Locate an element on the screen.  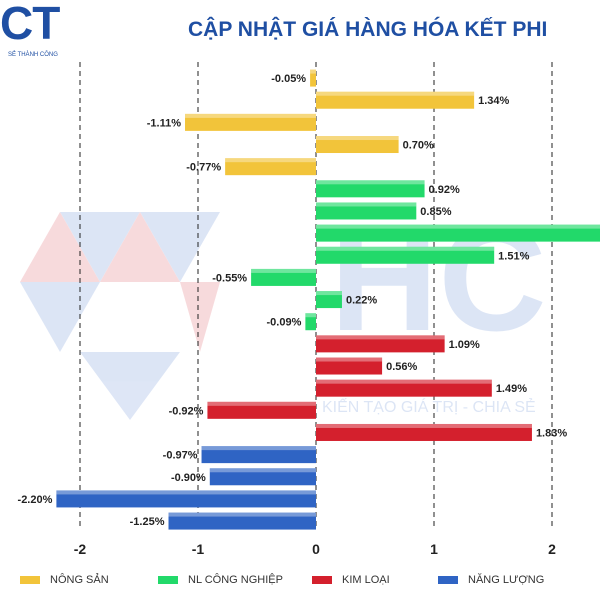
legend-label-nong-san: NÔNG SẢN is located at coordinates (79, 580).